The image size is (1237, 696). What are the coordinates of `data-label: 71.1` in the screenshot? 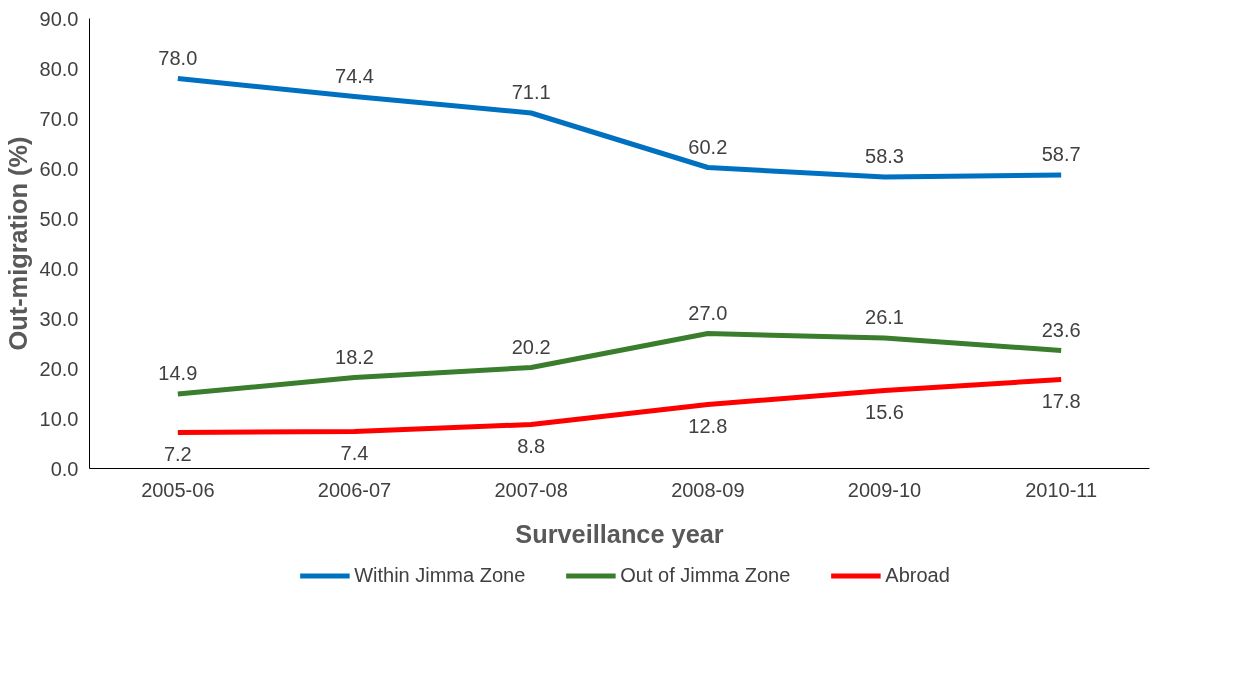 It's located at (531, 92).